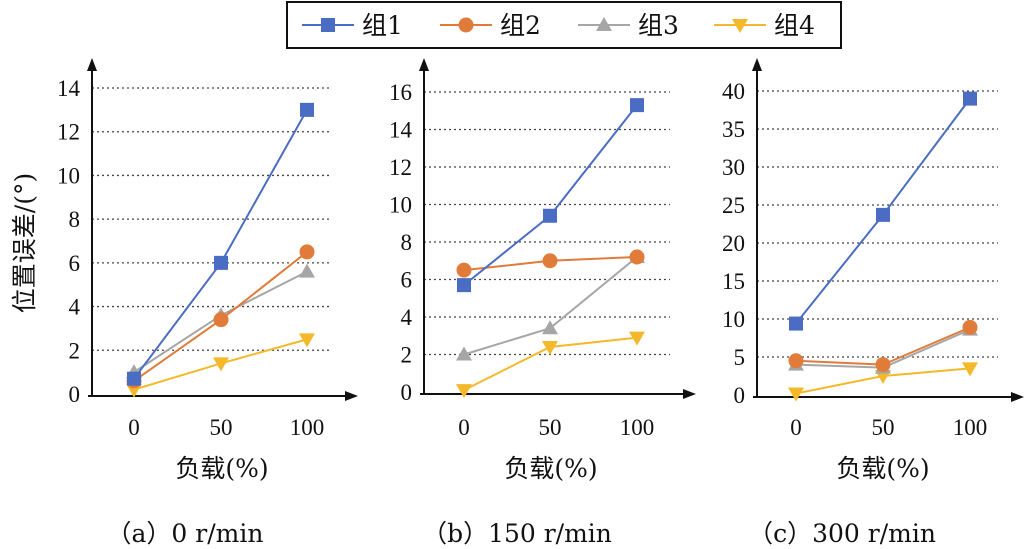  What do you see at coordinates (352, 25) in the screenshot?
I see `legend-item: 组1` at bounding box center [352, 25].